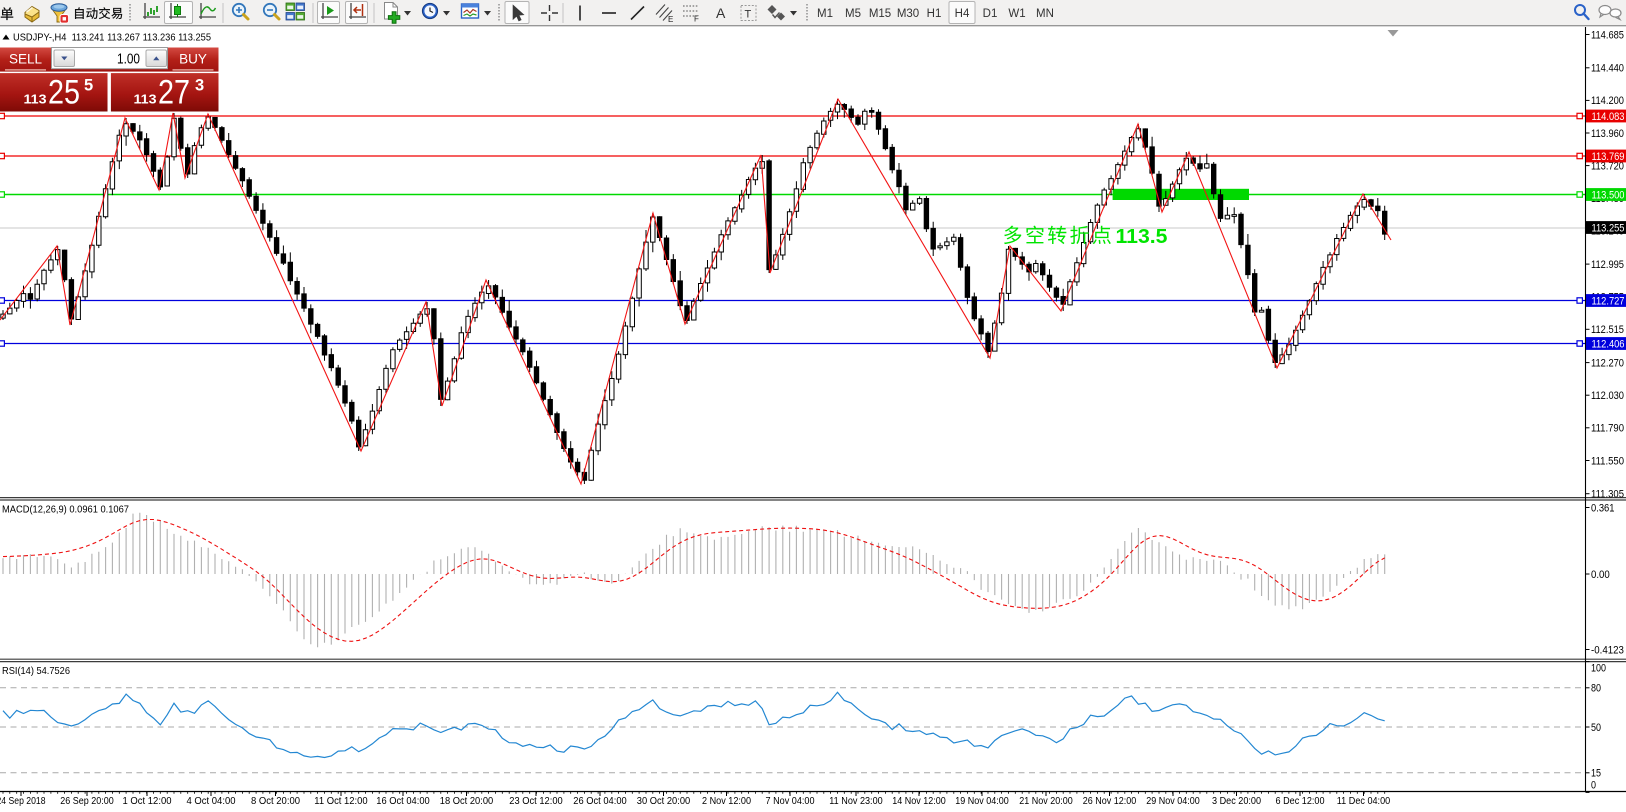 The width and height of the screenshot is (1626, 812). What do you see at coordinates (1596, 728) in the screenshot?
I see `svg-text: 50` at bounding box center [1596, 728].